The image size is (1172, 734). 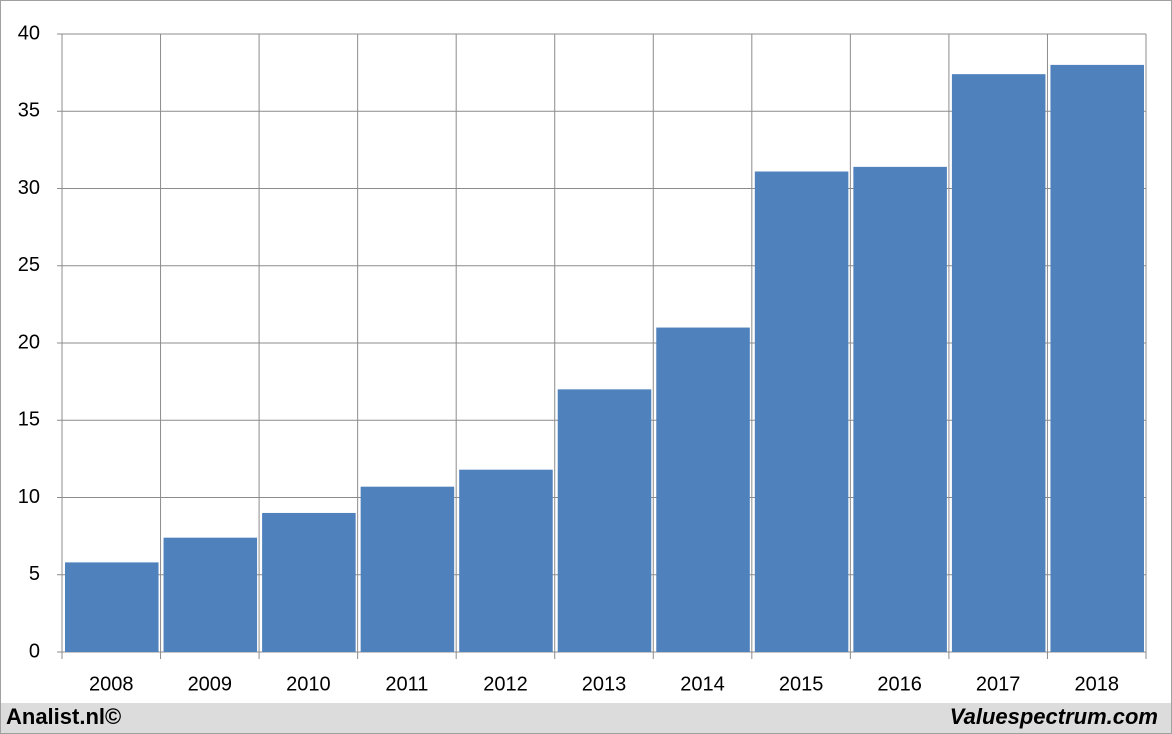 I want to click on x-tick-label: 2015, so click(x=801, y=684).